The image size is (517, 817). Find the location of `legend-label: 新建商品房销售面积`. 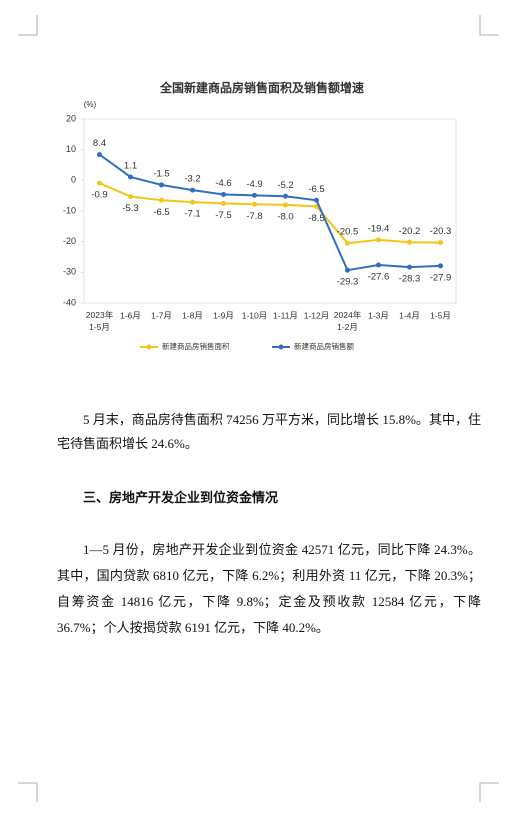

legend-label: 新建商品房销售面积 is located at coordinates (196, 346).